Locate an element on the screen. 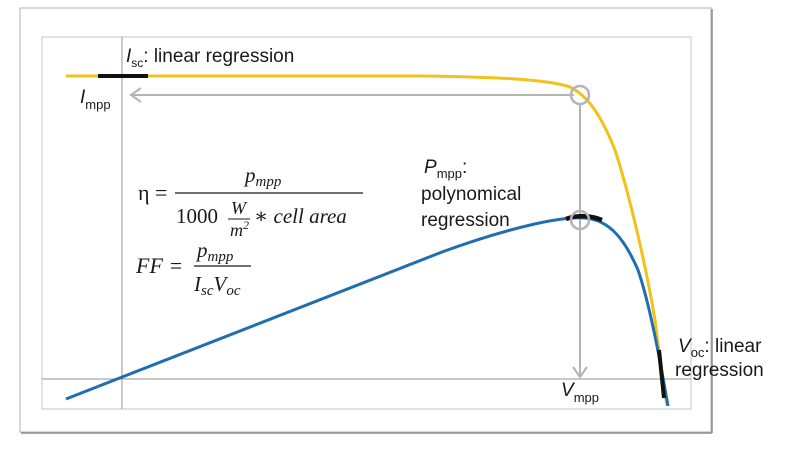 Image resolution: width=793 pixels, height=452 pixels. isc-subscript: sc is located at coordinates (137, 63).